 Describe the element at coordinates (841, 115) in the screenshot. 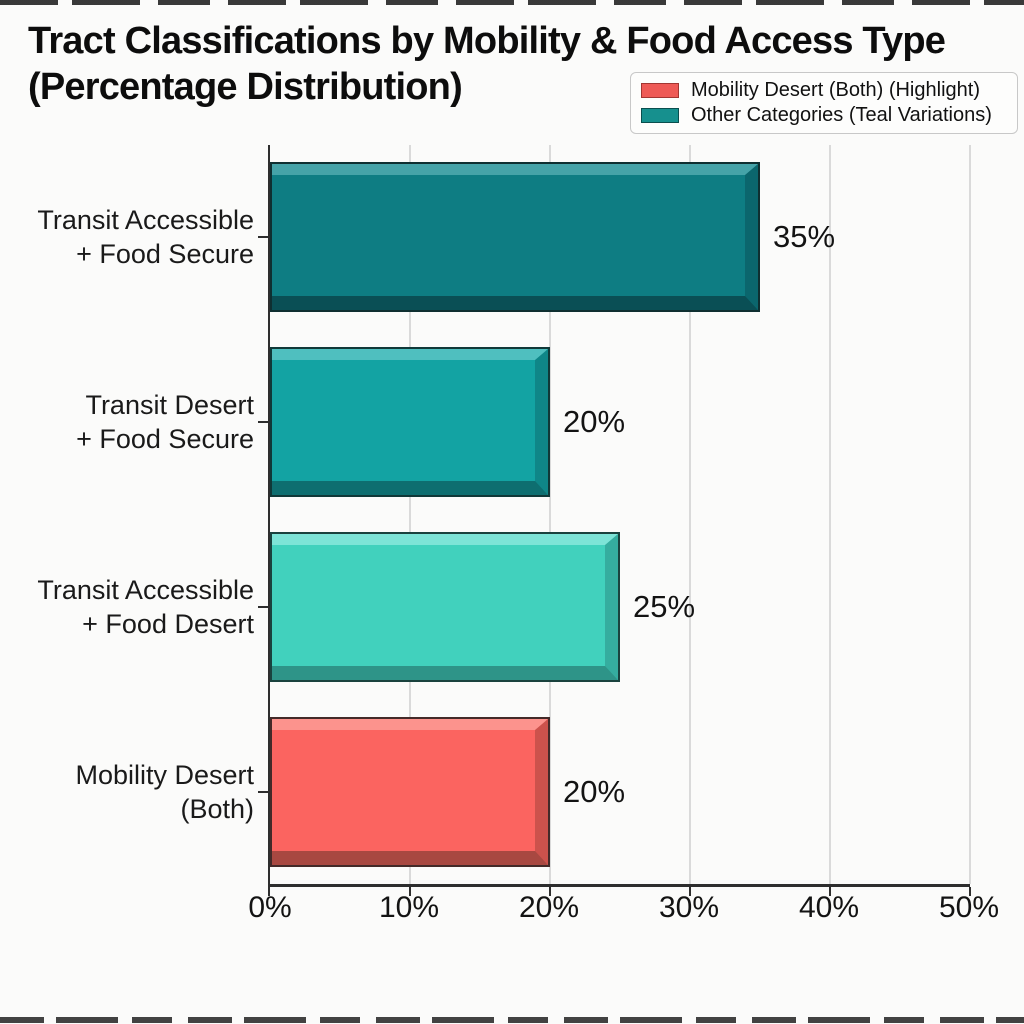

I see `legend-label: Other Categories (Teal Variations)` at that location.